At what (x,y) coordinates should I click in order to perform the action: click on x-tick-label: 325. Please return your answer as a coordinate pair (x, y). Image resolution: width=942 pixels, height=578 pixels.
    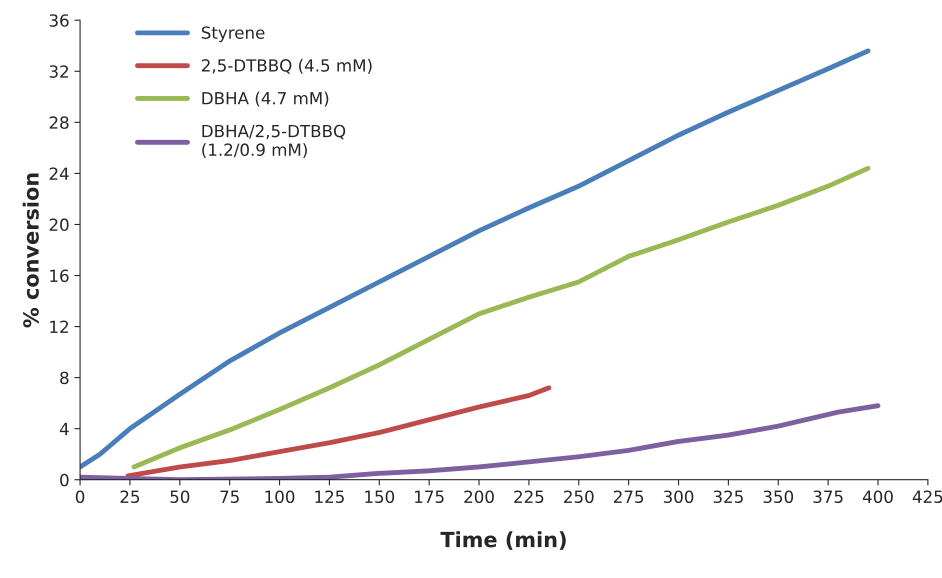
    Looking at the image, I should click on (728, 497).